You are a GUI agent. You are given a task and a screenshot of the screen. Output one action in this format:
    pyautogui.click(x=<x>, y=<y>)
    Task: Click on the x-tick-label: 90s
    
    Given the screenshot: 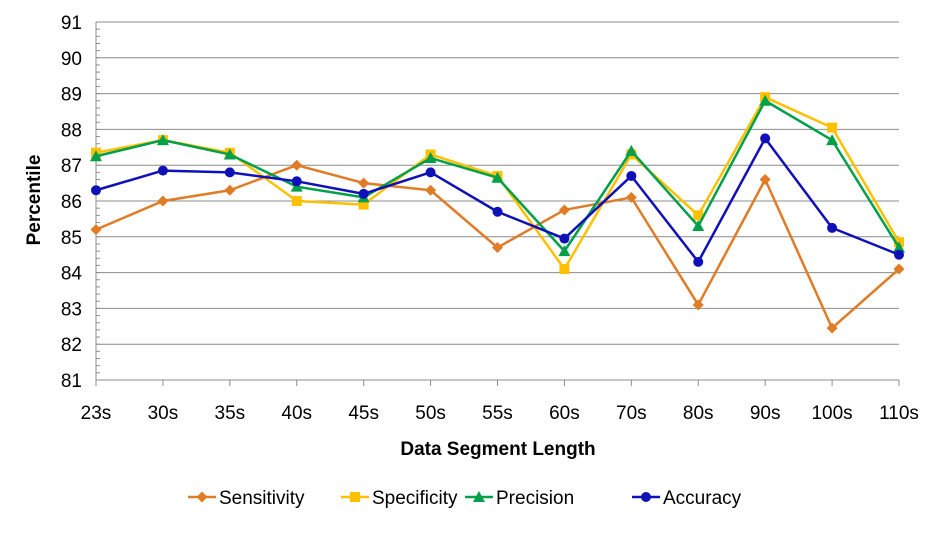 What is the action you would take?
    pyautogui.click(x=765, y=413)
    